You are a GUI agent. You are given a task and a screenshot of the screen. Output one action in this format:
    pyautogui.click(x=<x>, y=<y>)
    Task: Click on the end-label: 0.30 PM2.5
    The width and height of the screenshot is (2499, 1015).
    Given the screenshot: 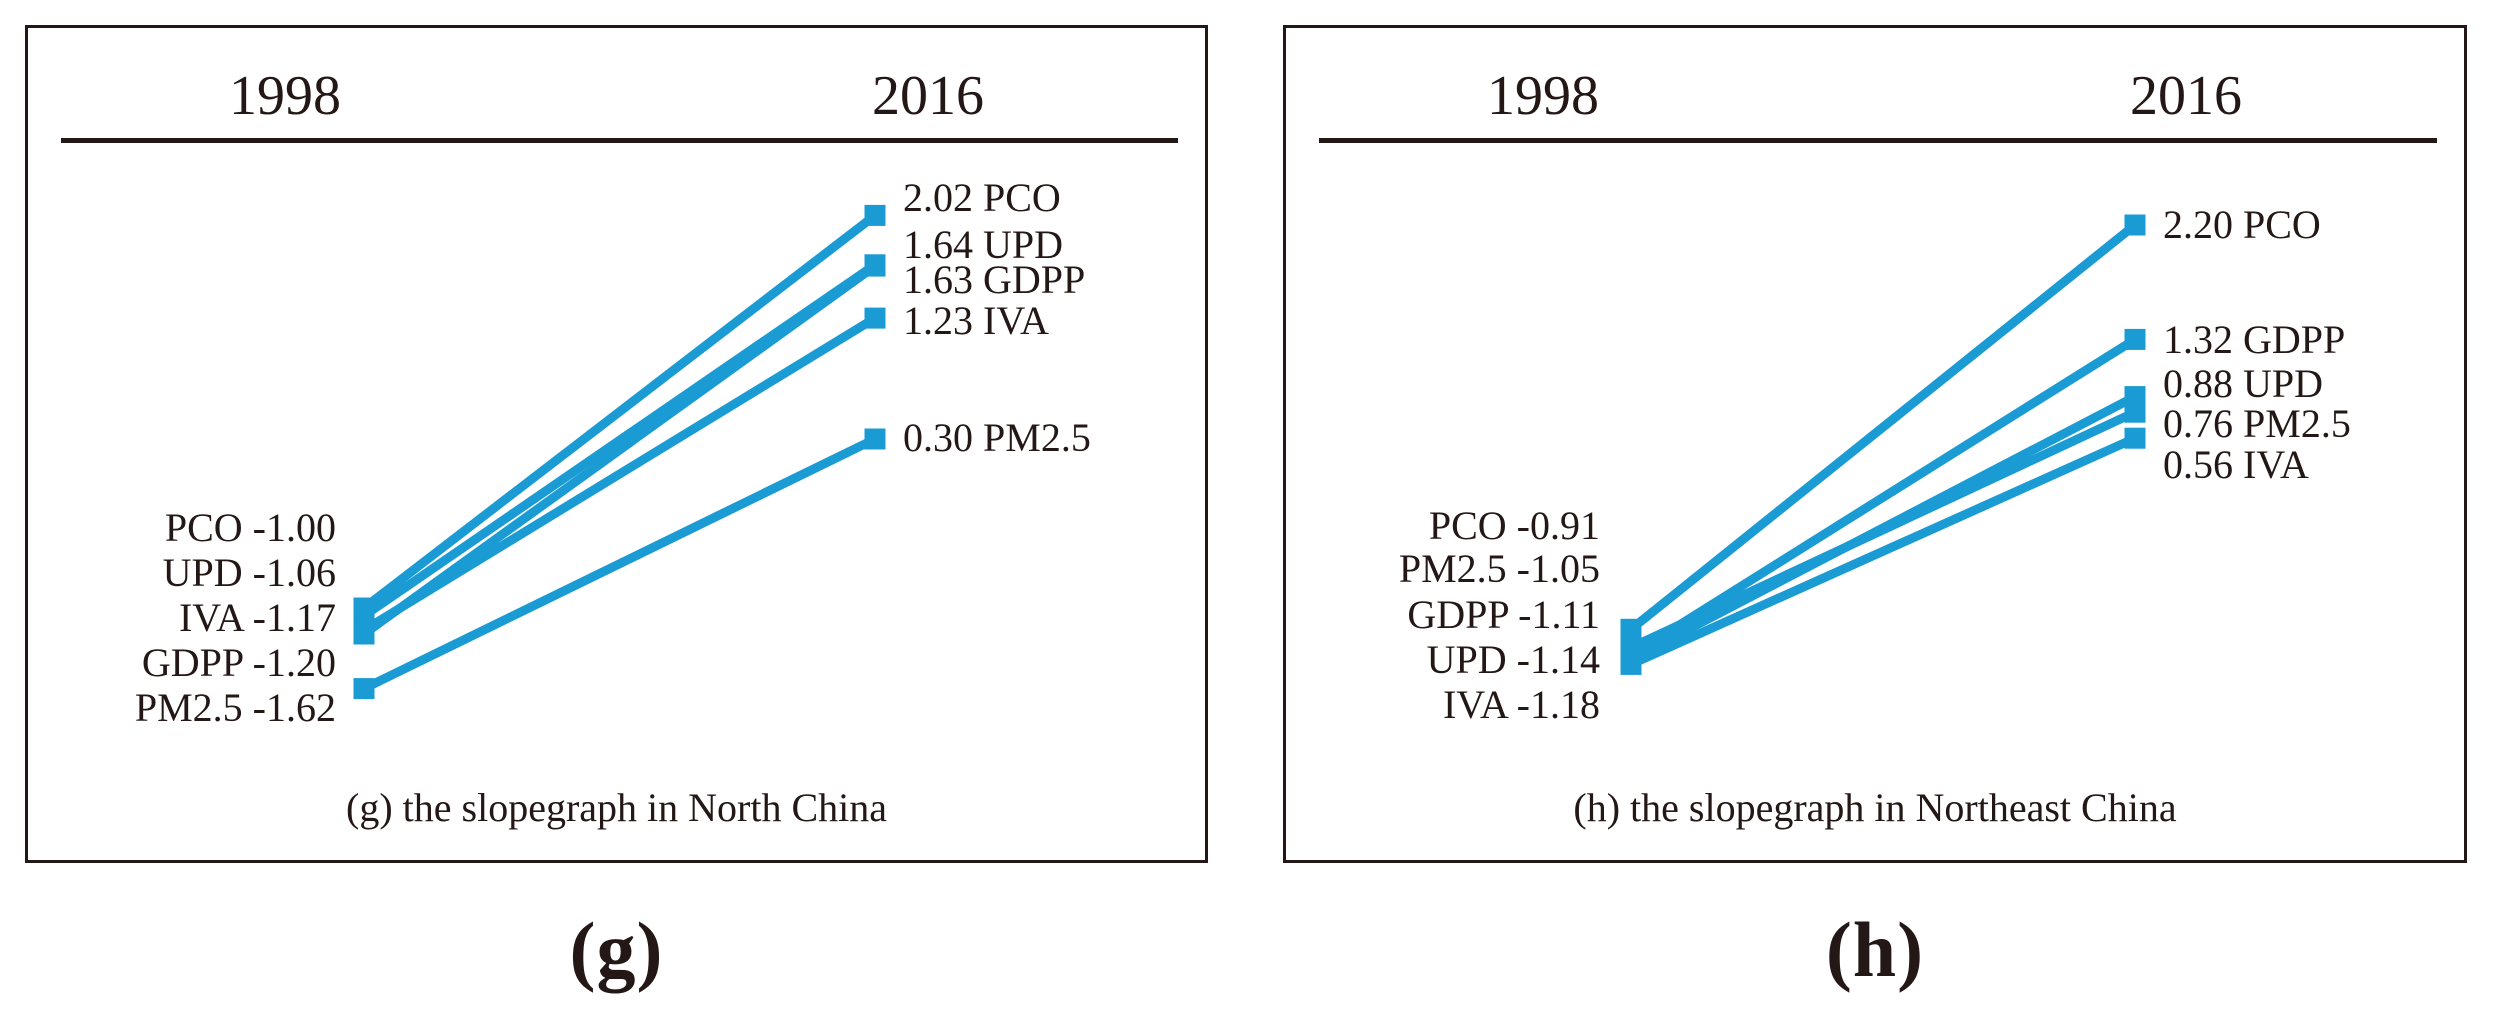 What is the action you would take?
    pyautogui.click(x=997, y=437)
    